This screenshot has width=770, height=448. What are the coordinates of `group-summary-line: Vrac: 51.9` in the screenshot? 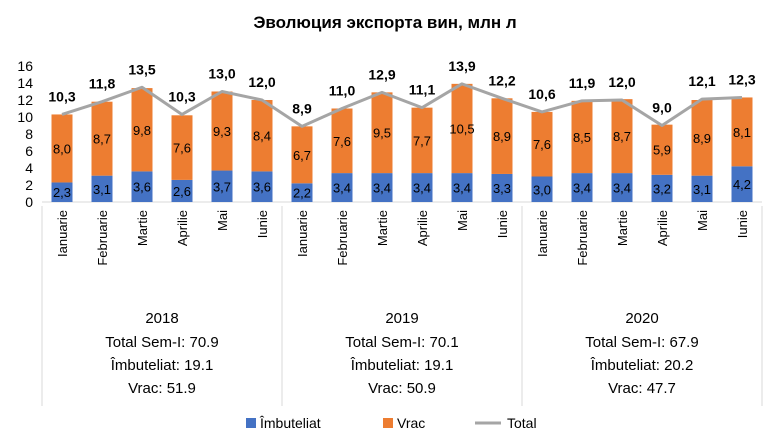 It's located at (162, 388).